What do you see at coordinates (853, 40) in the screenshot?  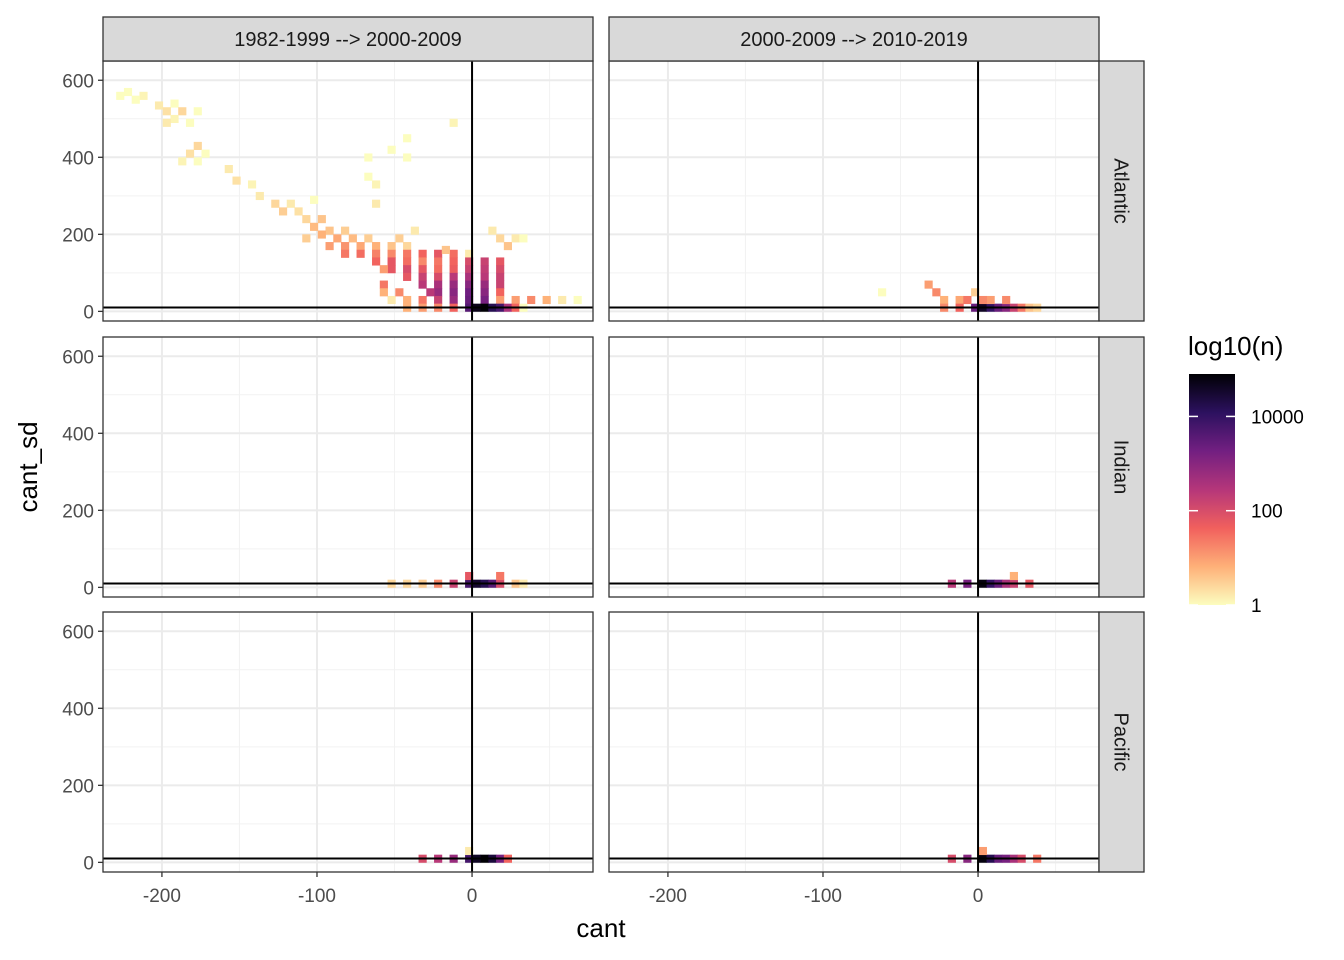 I see `strip-label-column: 2000-2009 --> 2010-2019` at bounding box center [853, 40].